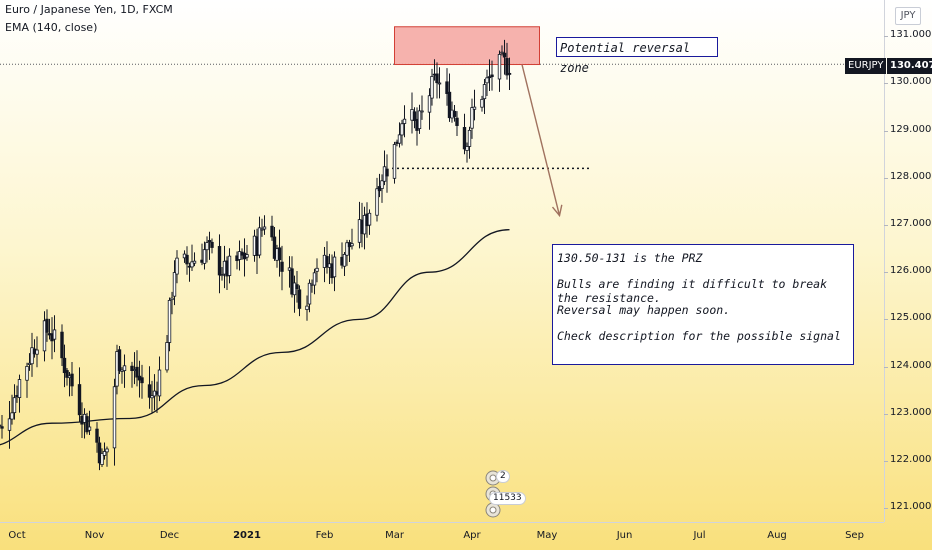 The height and width of the screenshot is (551, 932). I want to click on note-line: 130.50-131 is the PRZ, so click(630, 258).